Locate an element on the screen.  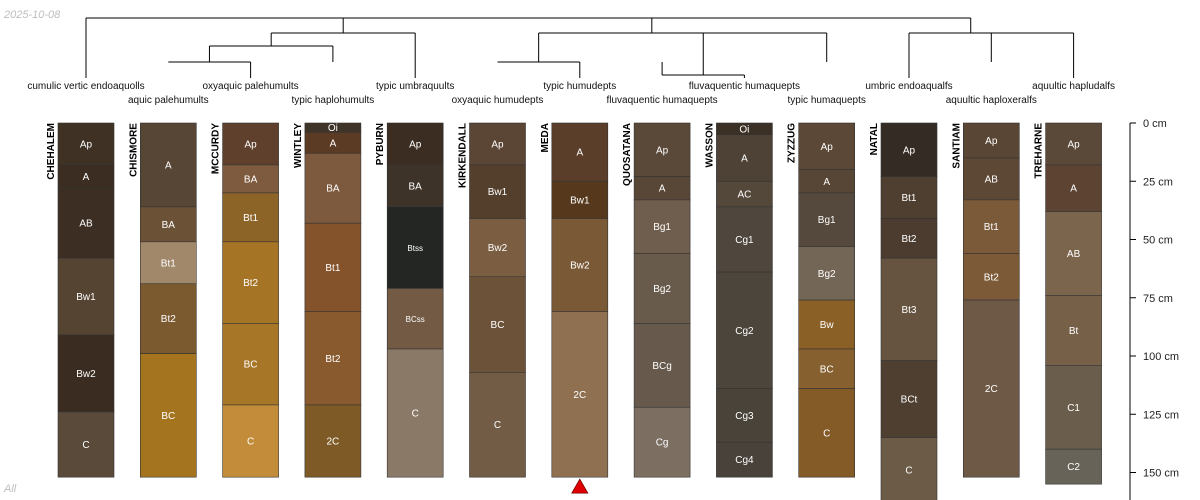
profile-meda: A Bw1 Bw2 2C MEDA is located at coordinates (574, 300).